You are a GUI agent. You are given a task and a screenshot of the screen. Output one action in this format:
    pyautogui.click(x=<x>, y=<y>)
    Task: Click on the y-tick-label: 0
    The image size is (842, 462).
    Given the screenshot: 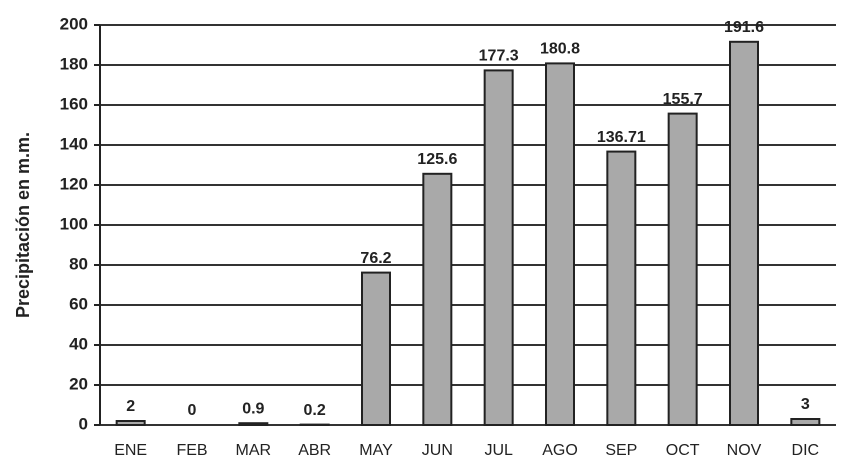 What is the action you would take?
    pyautogui.click(x=83, y=423)
    